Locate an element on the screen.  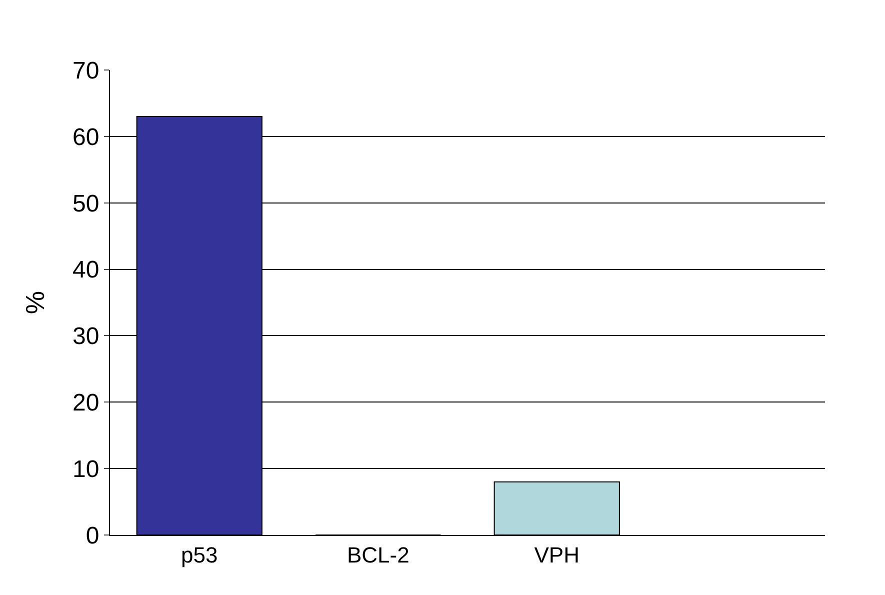
x-tick-label: BCL-2 is located at coordinates (378, 555).